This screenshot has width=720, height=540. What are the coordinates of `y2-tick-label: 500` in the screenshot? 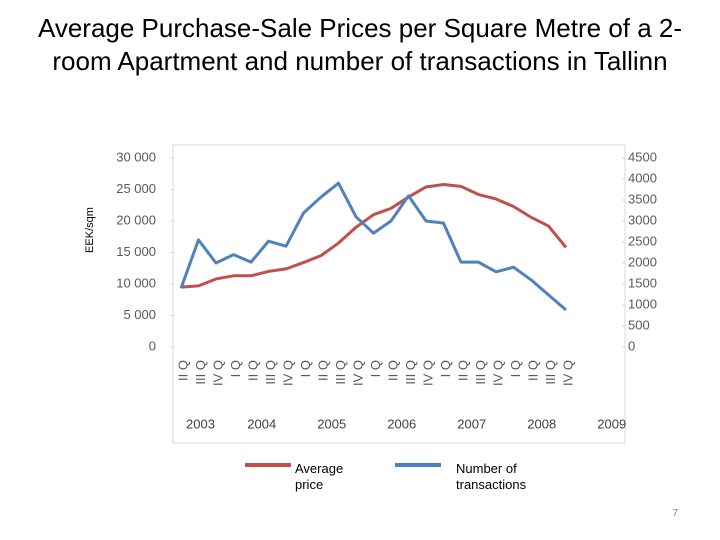 It's located at (639, 324).